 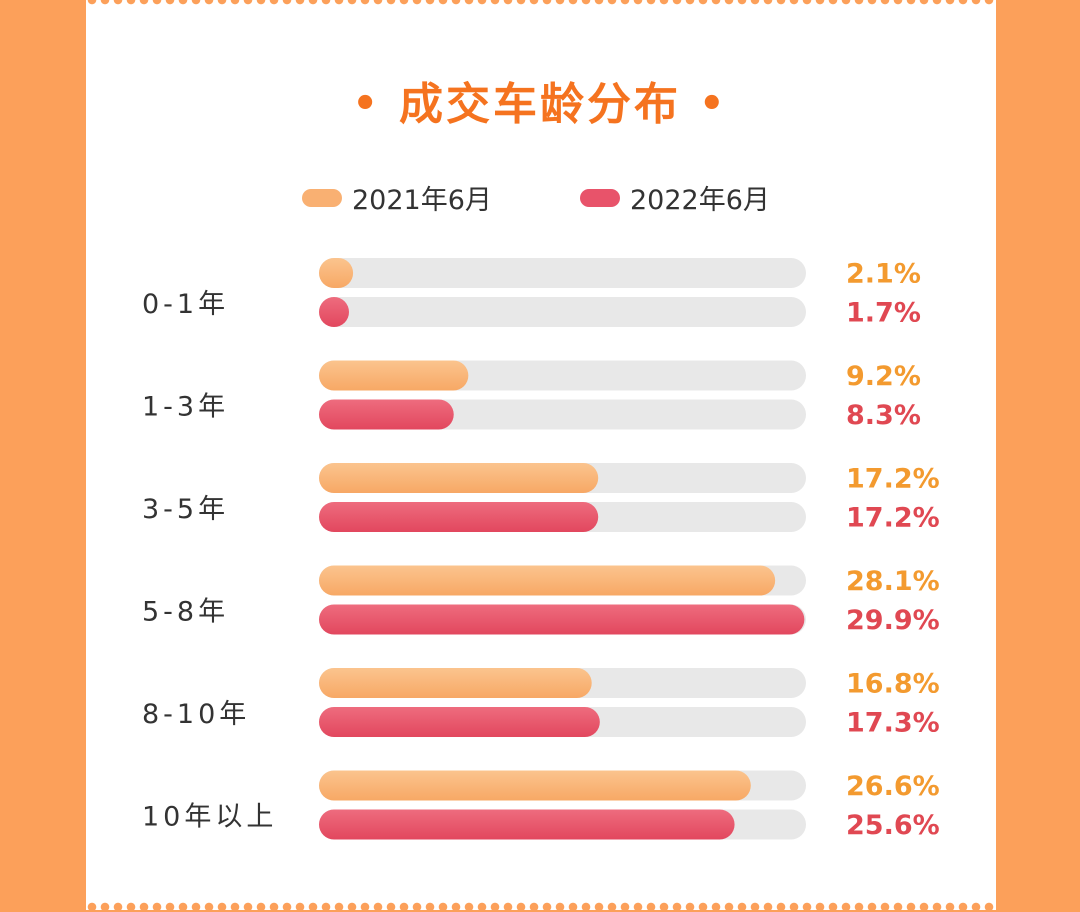 I want to click on category-label: 10年以上, so click(x=209, y=817).